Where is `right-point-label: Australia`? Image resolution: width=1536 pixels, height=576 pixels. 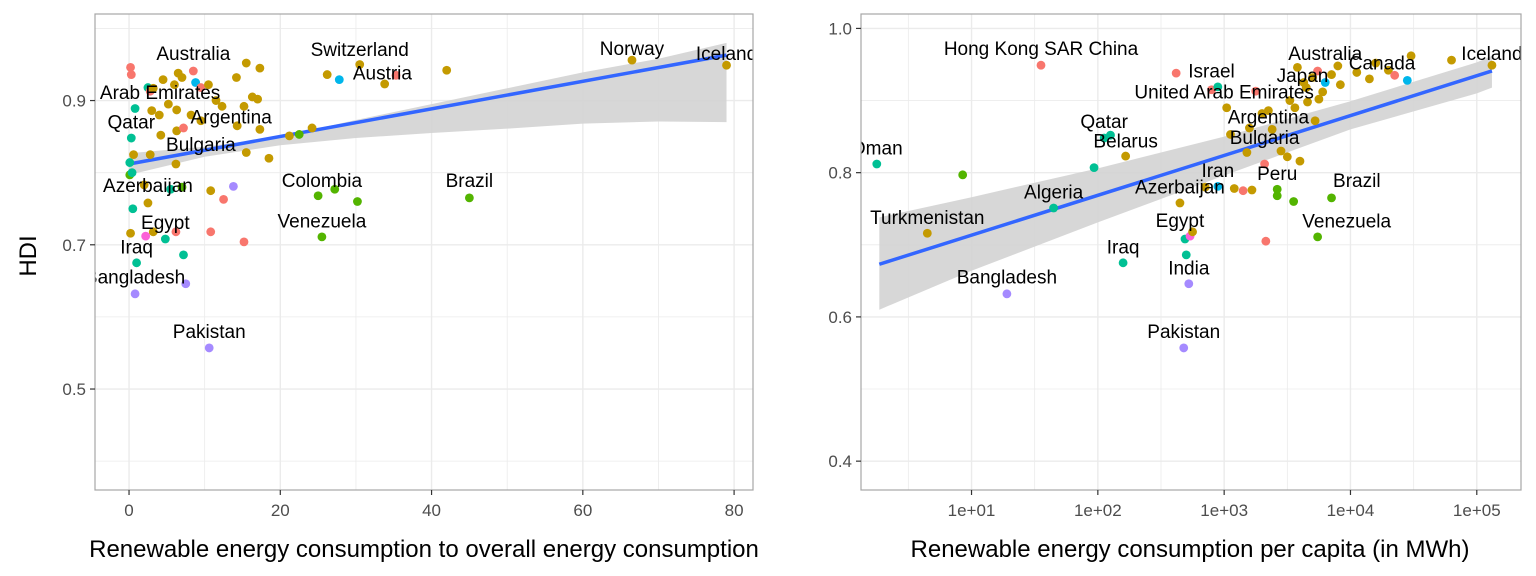 right-point-label: Australia is located at coordinates (1325, 54).